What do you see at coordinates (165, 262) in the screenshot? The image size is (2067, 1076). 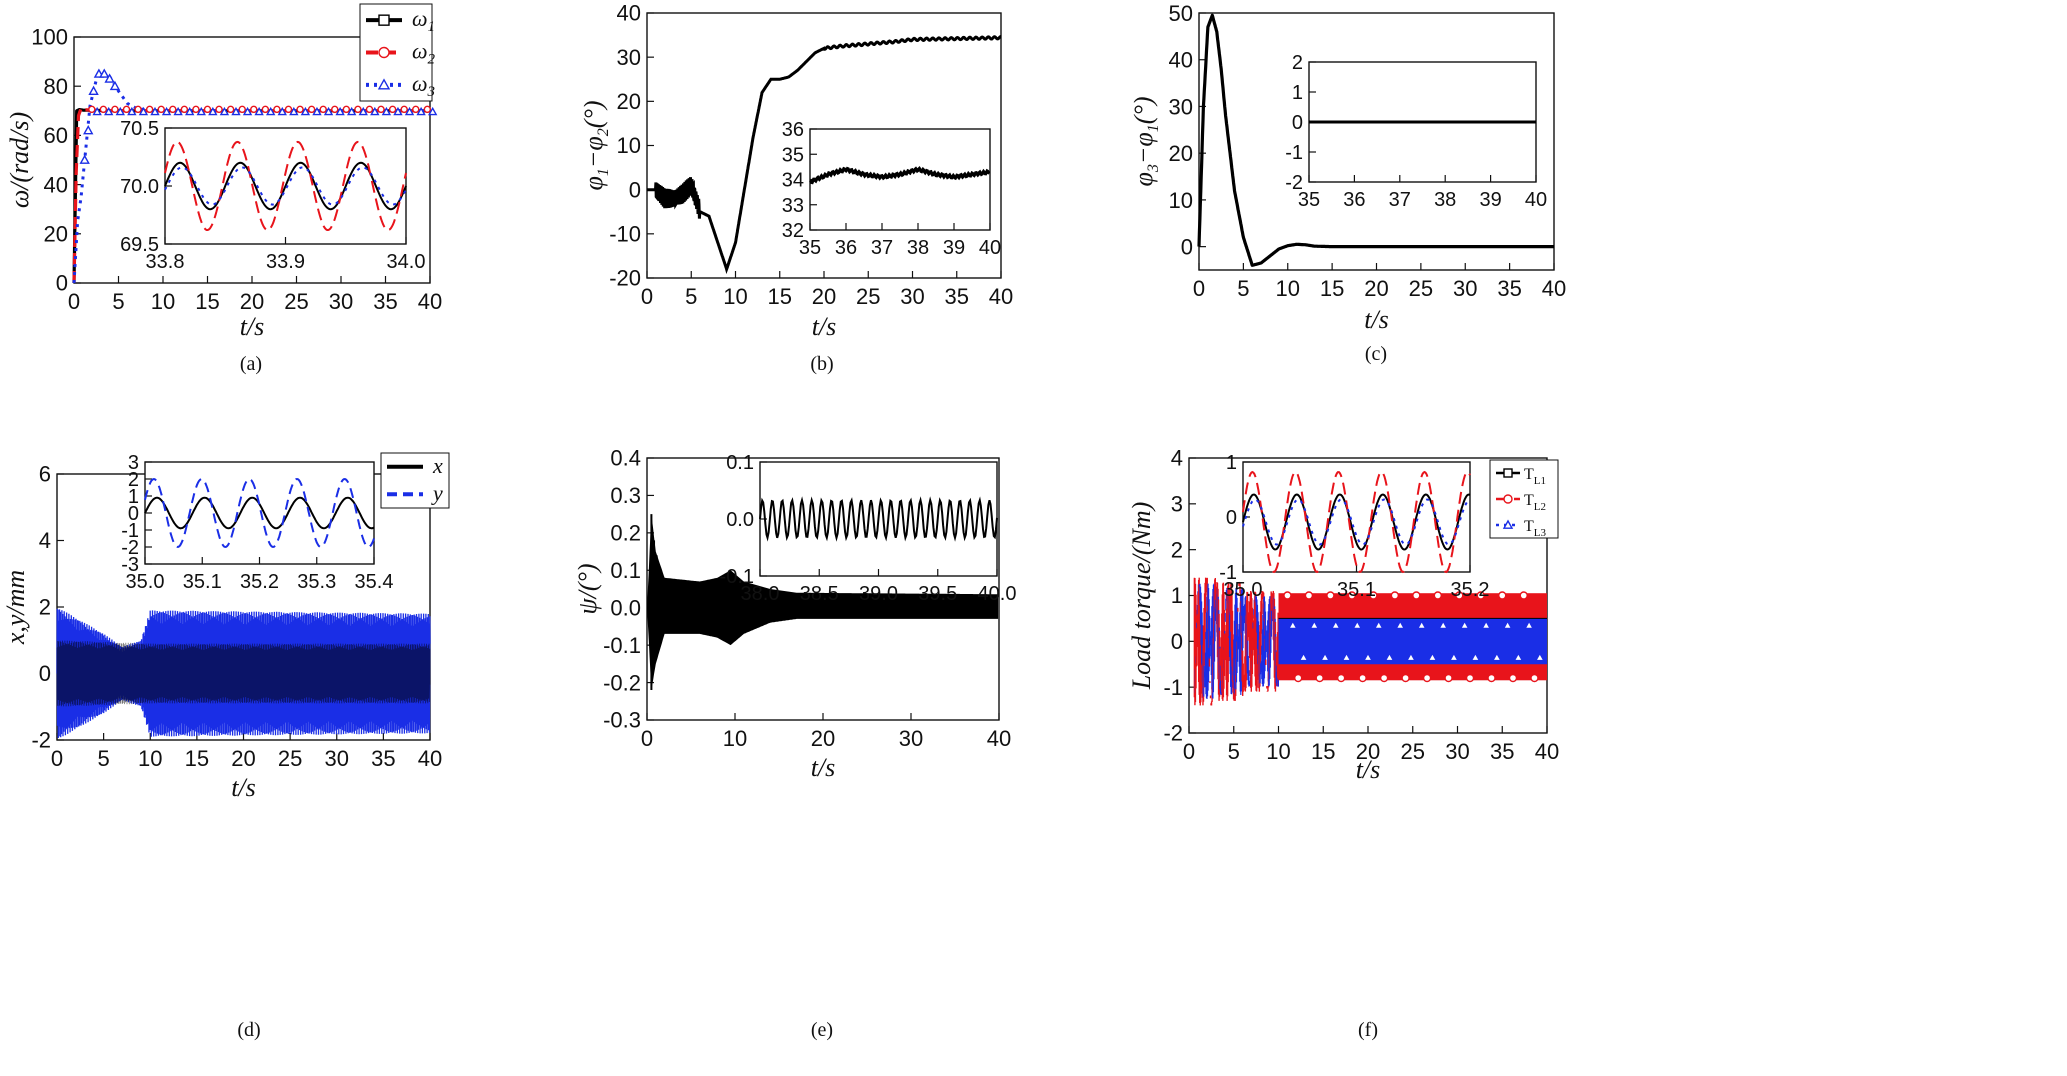 I see `x-tick-label: 33.8` at bounding box center [165, 262].